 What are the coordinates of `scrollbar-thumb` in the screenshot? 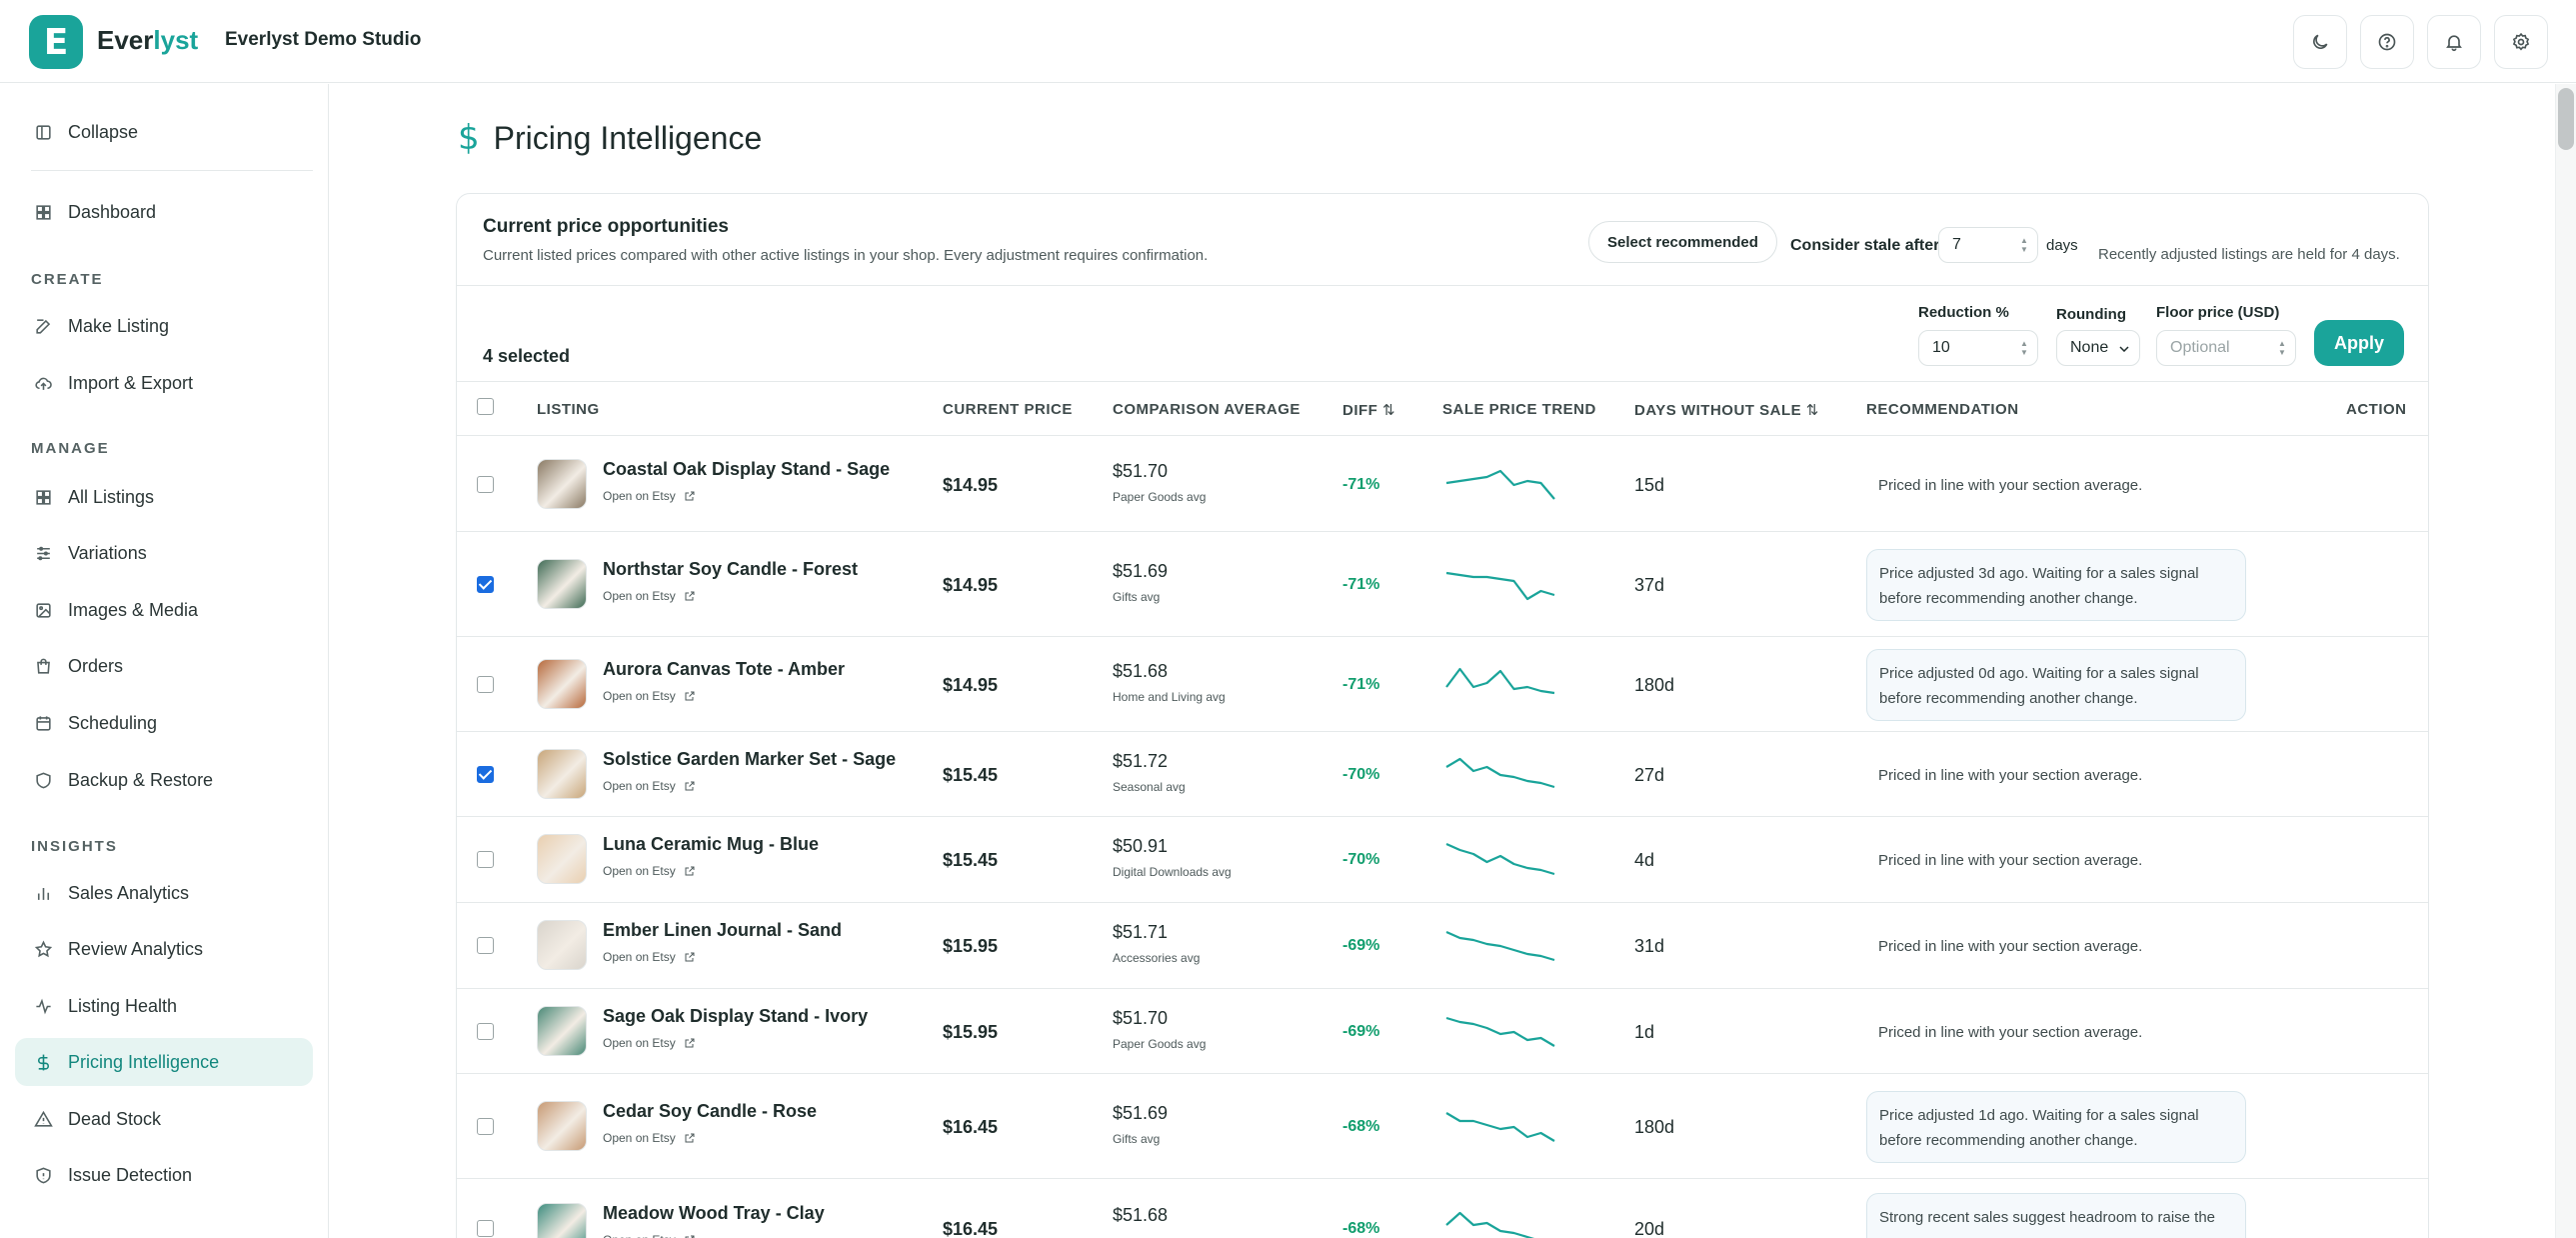 It's located at (2566, 119).